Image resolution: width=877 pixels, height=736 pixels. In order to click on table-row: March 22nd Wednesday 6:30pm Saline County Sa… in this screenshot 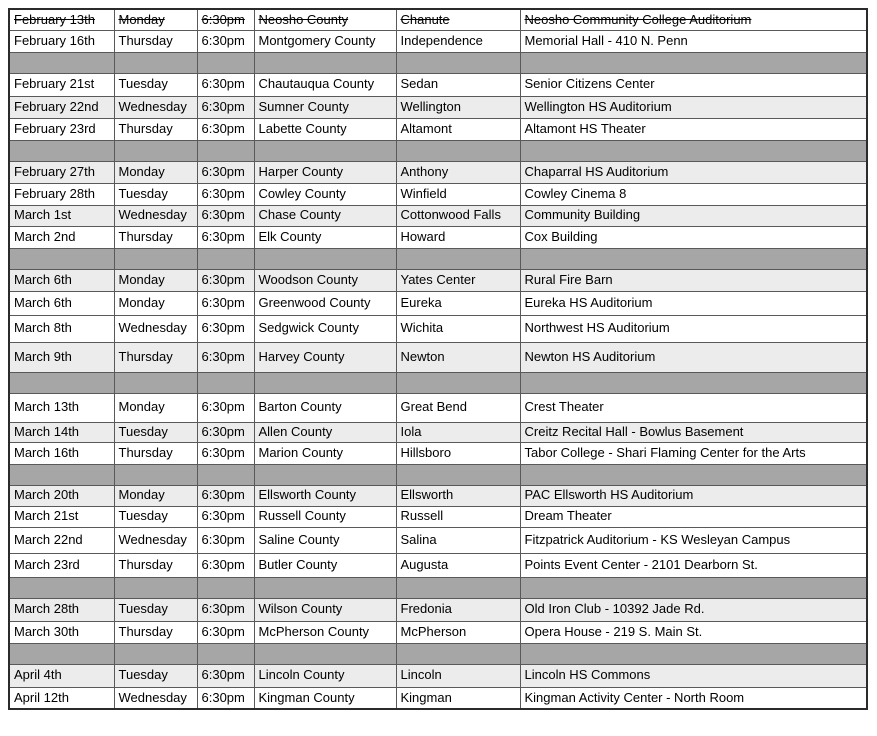, I will do `click(438, 540)`.